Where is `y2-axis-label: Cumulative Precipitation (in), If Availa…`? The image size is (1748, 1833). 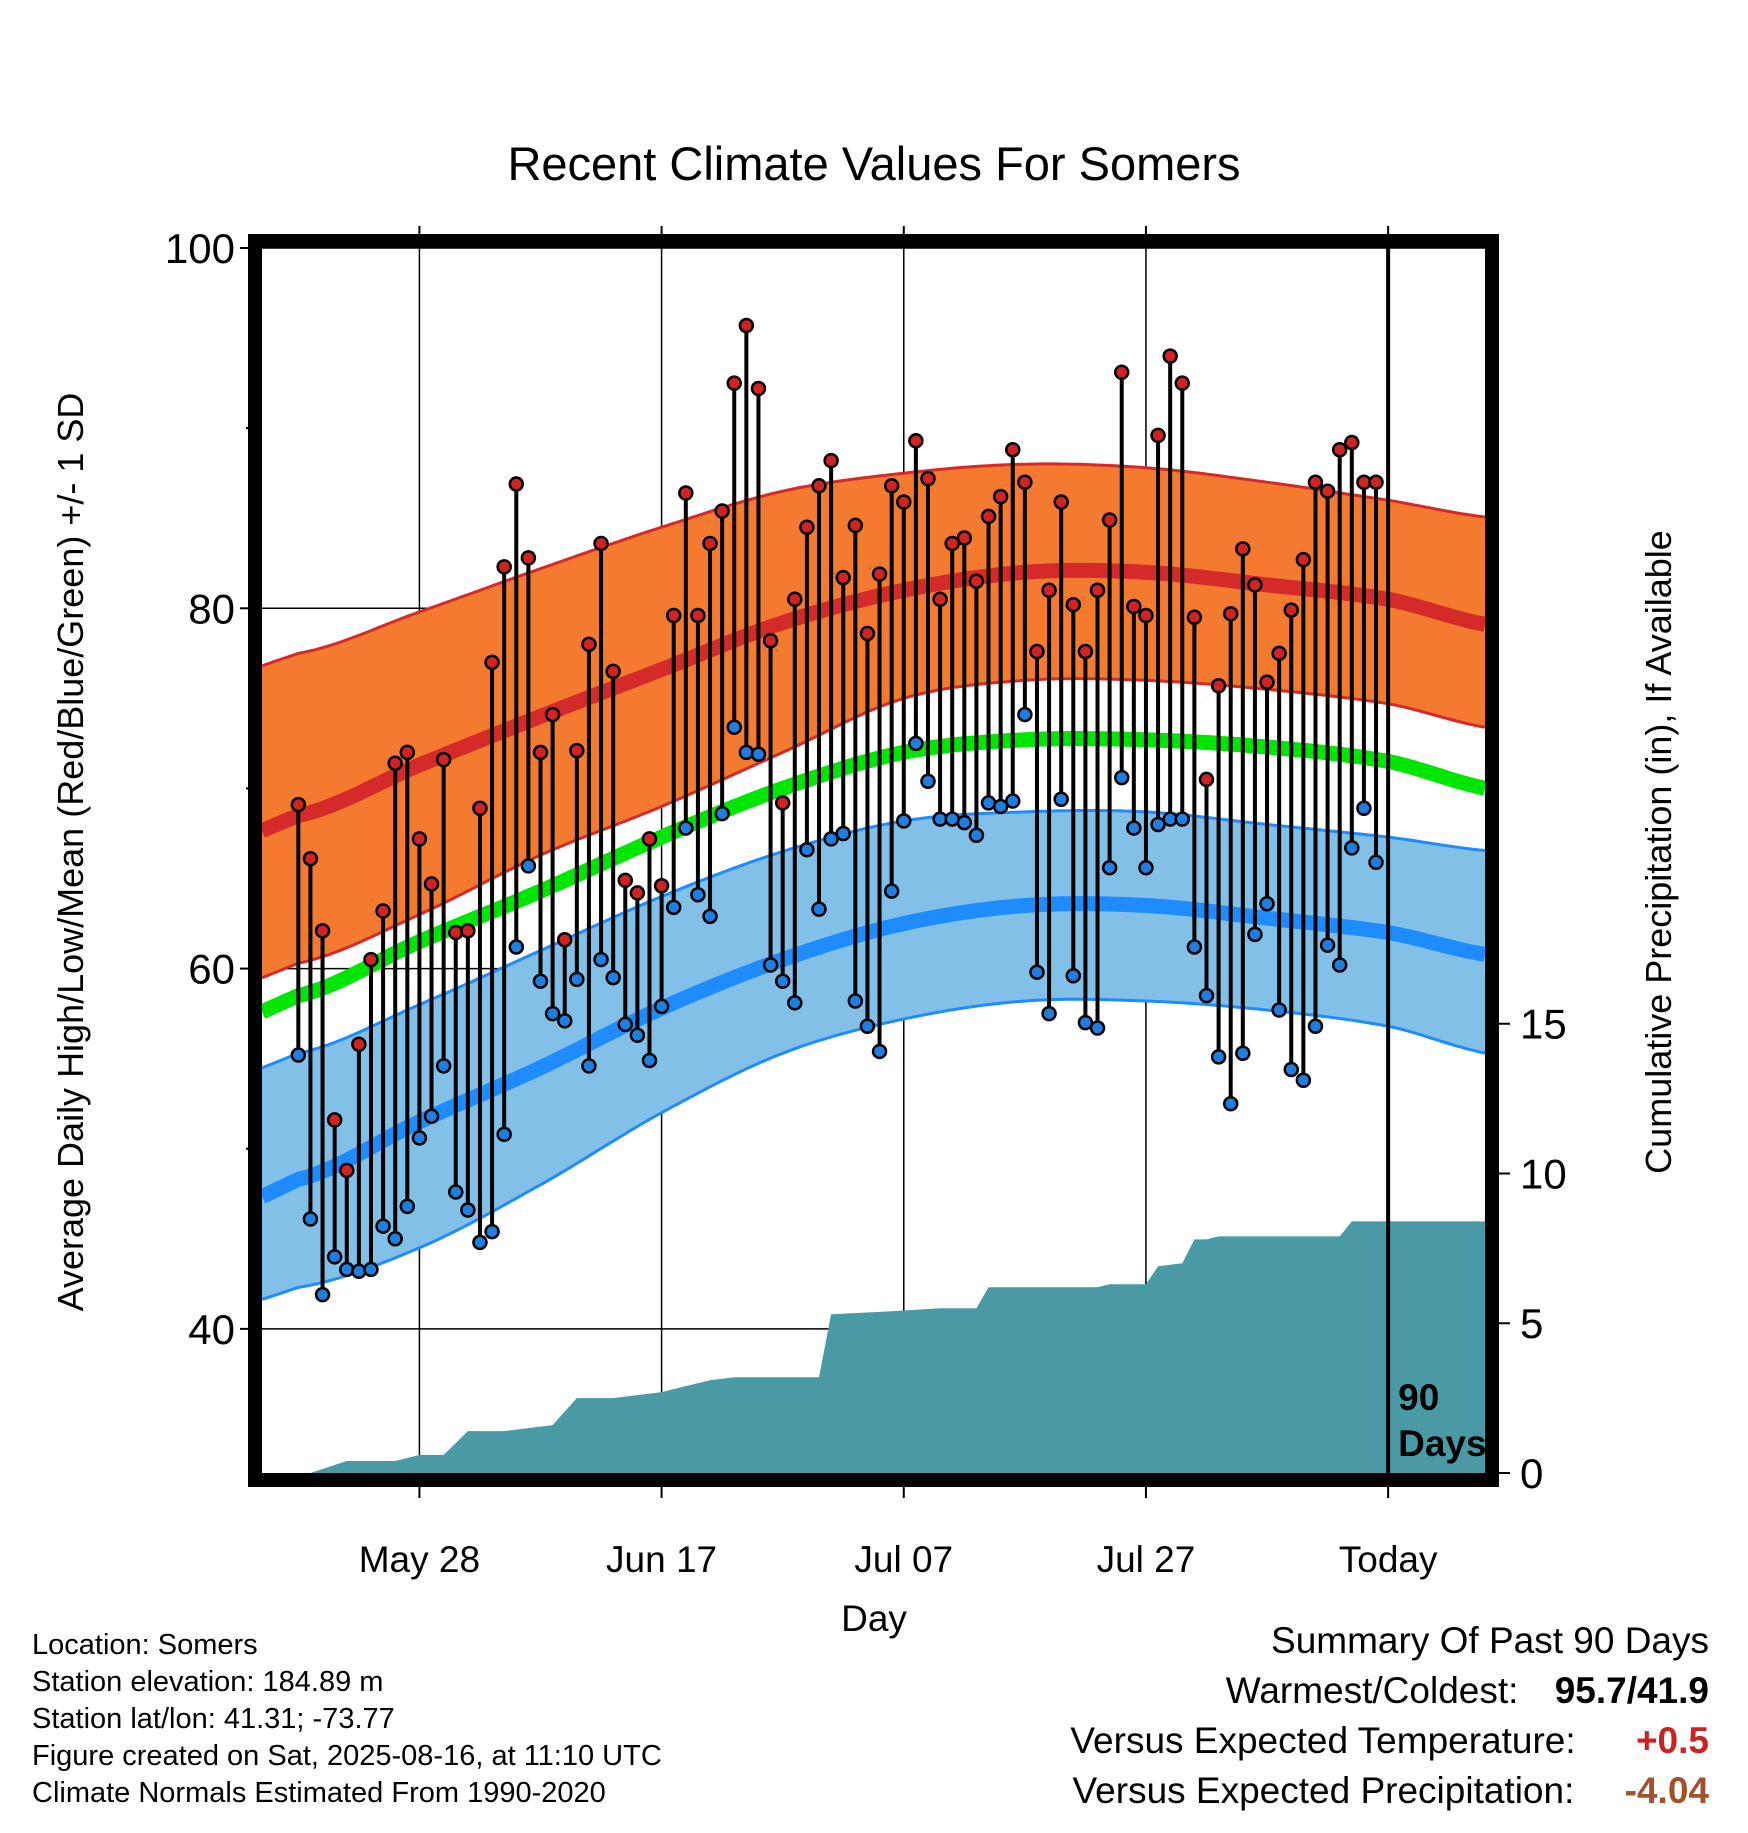
y2-axis-label: Cumulative Precipitation (in), If Availa… is located at coordinates (1658, 852).